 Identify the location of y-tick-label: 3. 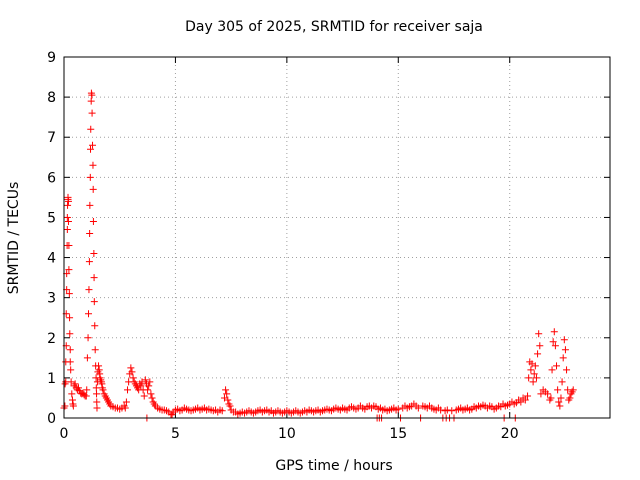
(51, 299).